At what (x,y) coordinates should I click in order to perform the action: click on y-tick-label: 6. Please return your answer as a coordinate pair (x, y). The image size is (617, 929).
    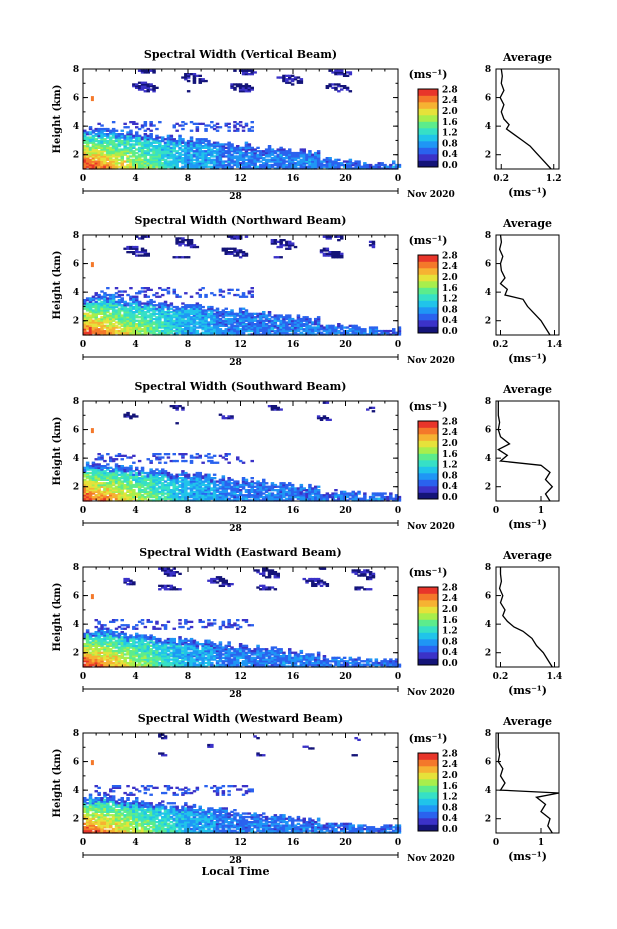
    Looking at the image, I should click on (76, 99).